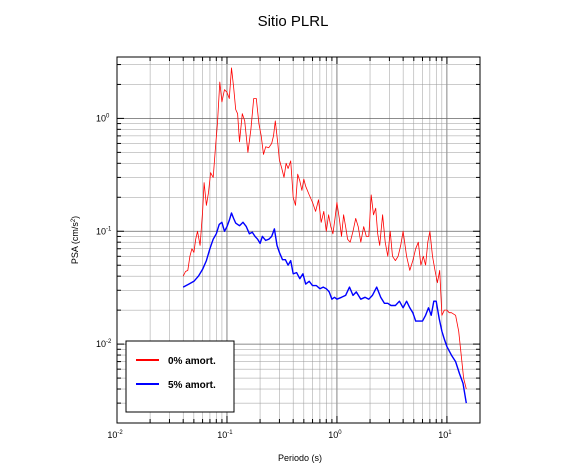  What do you see at coordinates (109, 342) in the screenshot?
I see `y-tick-label-exp: -2` at bounding box center [109, 342].